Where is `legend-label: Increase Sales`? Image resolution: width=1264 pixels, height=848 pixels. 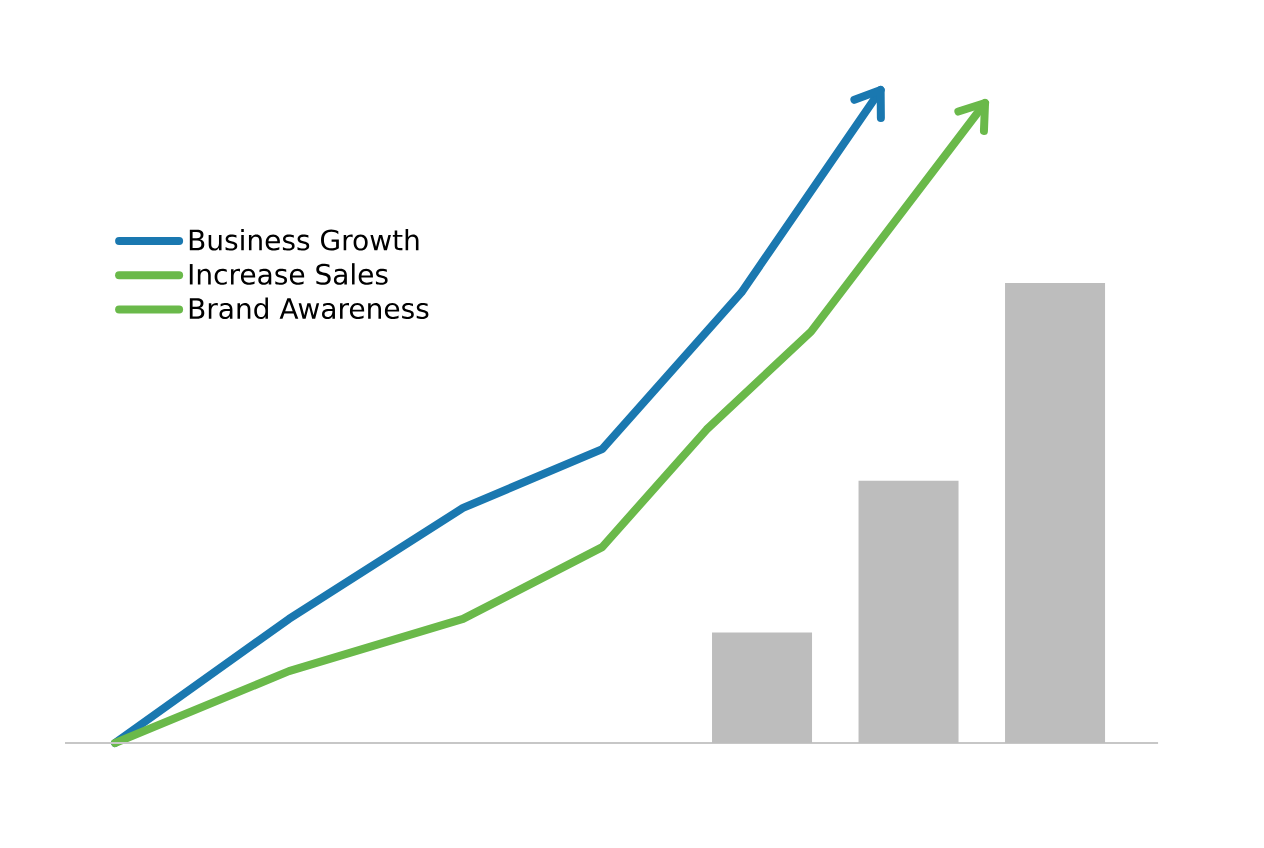
legend-label: Increase Sales is located at coordinates (288, 274).